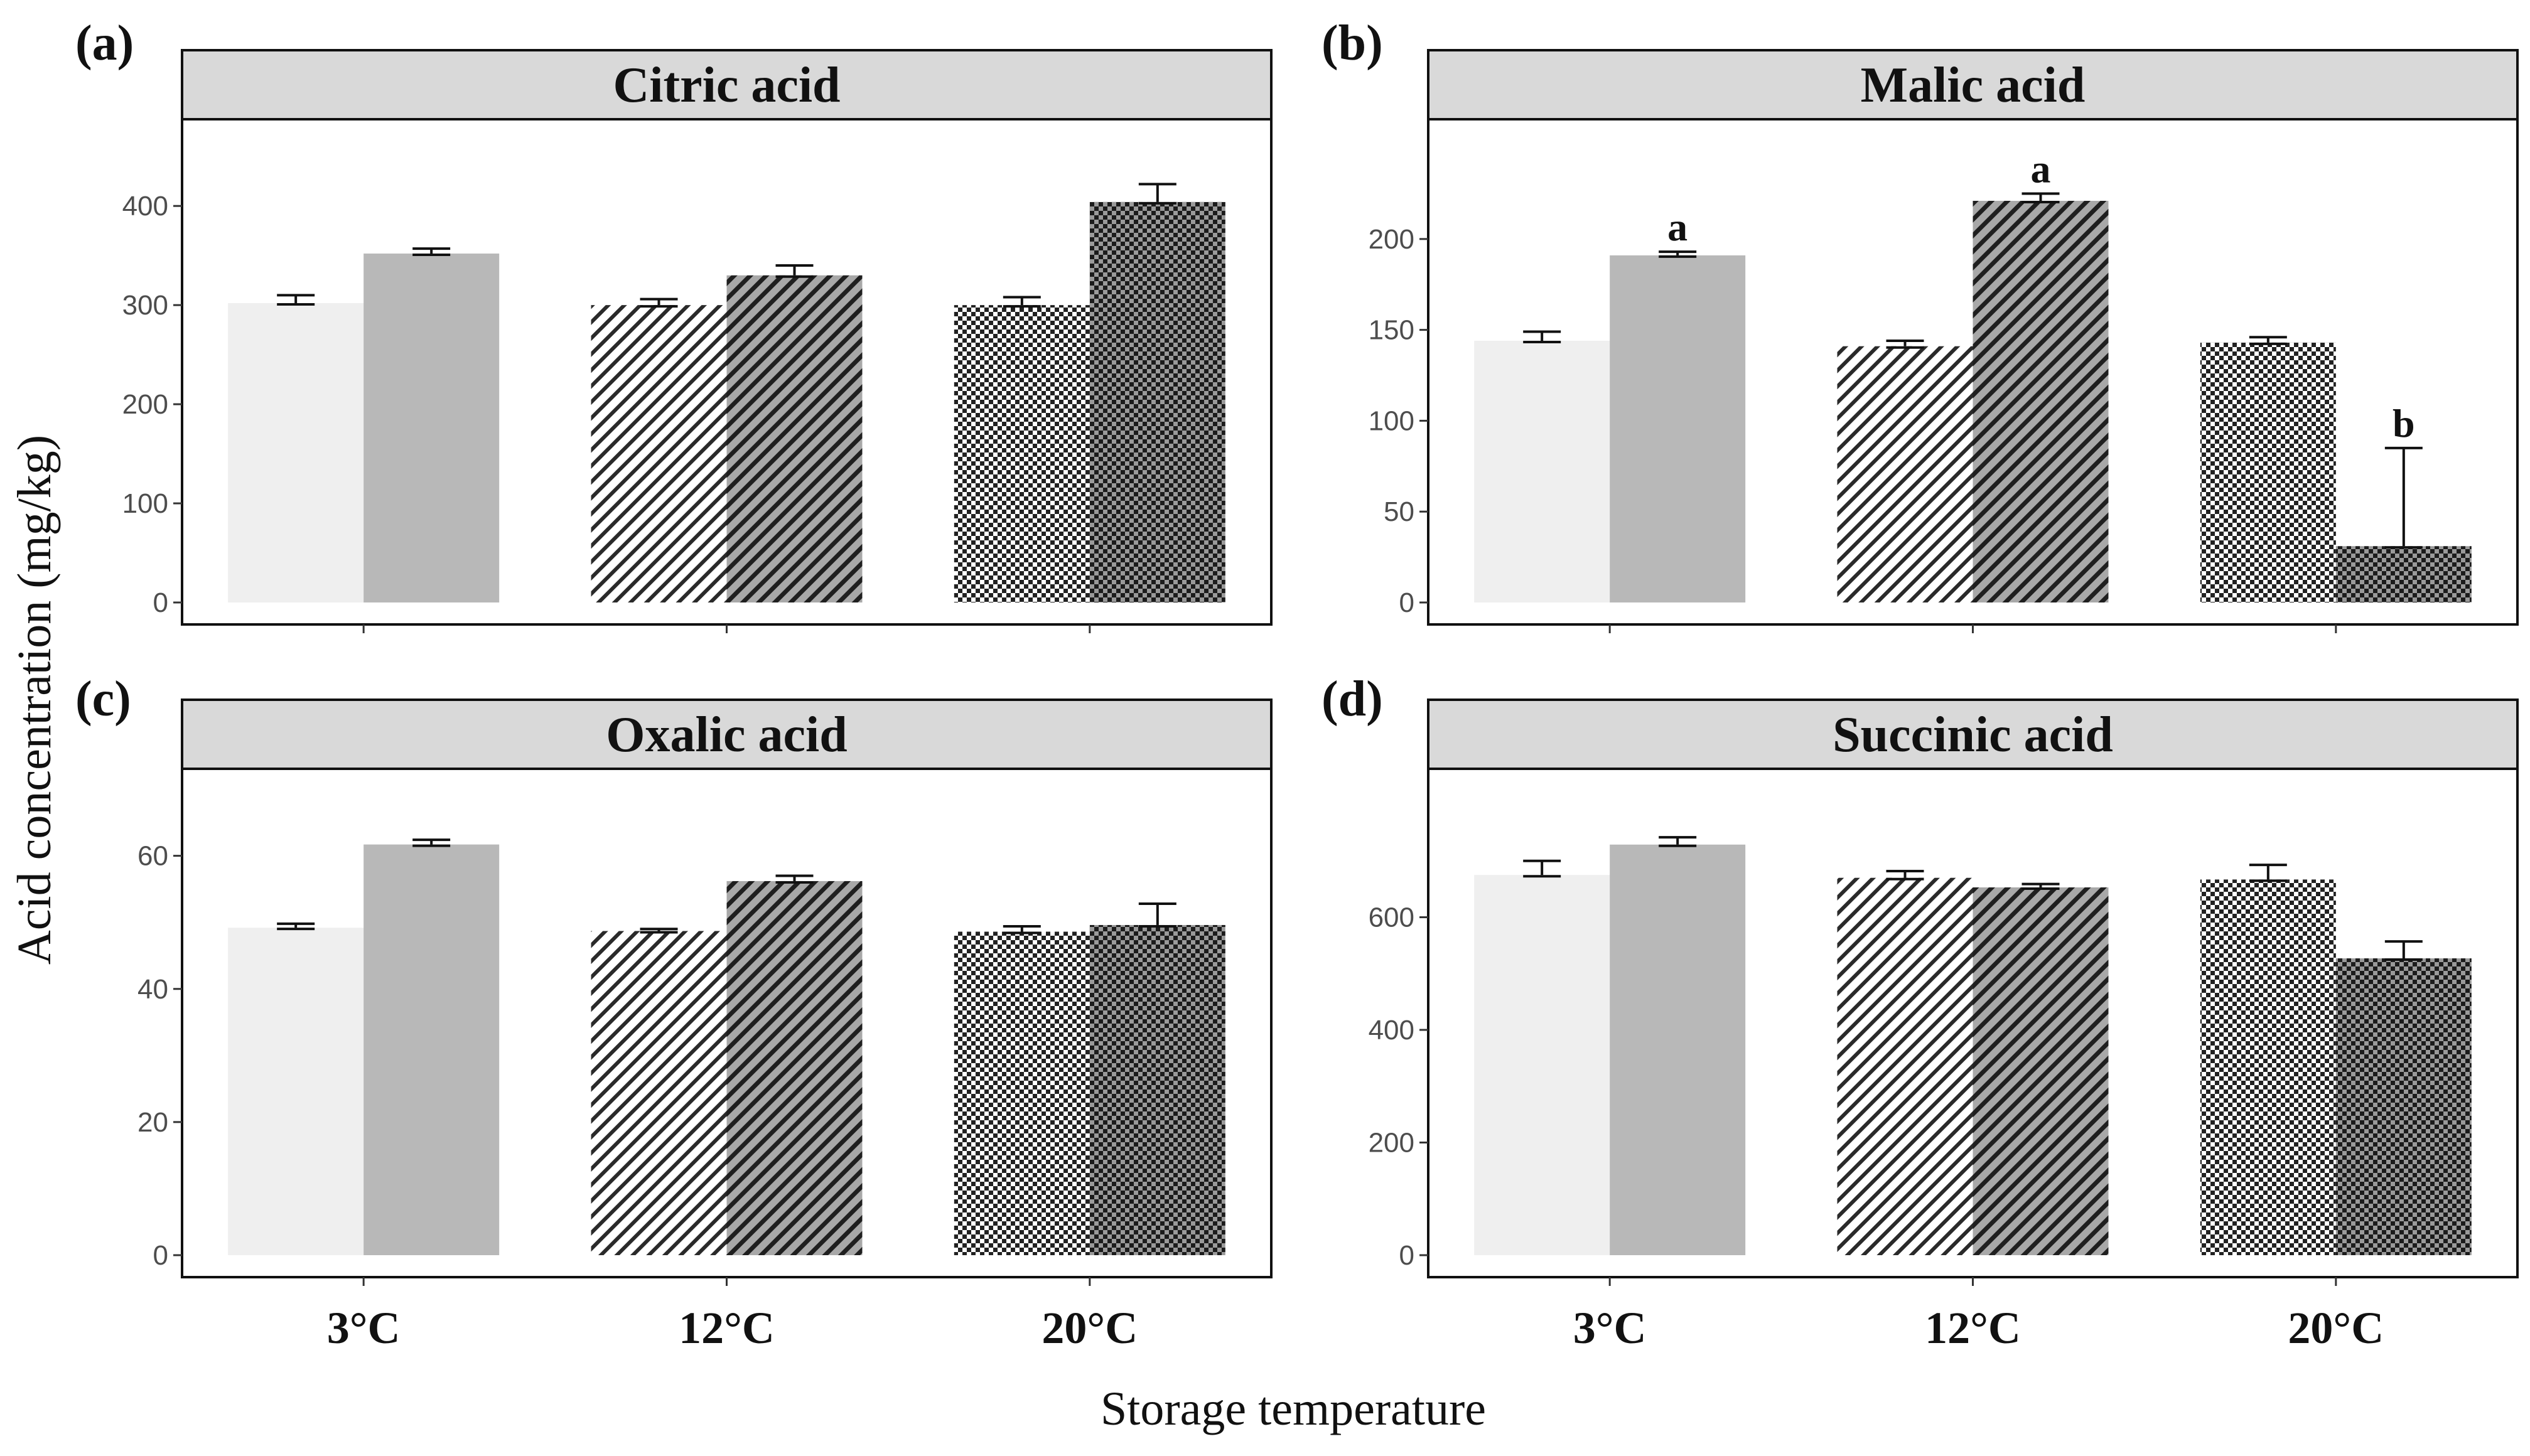 The image size is (2530, 1456). Describe the element at coordinates (152, 856) in the screenshot. I see `y-tick-label: 60` at that location.